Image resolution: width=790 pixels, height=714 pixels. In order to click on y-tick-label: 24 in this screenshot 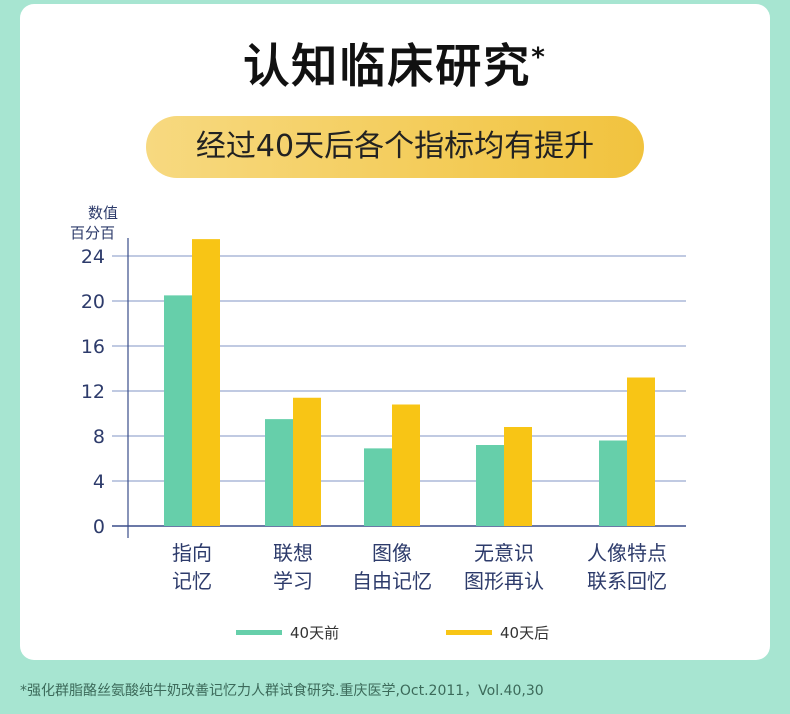, I will do `click(93, 257)`.